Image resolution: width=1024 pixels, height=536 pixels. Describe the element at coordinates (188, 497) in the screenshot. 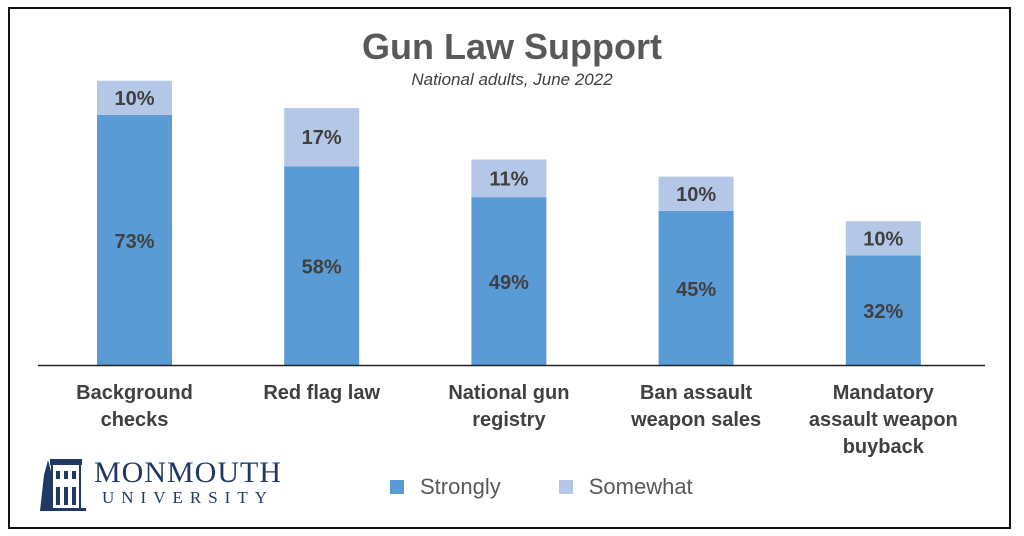

I see `logo-line2: UNIVERSITY` at that location.